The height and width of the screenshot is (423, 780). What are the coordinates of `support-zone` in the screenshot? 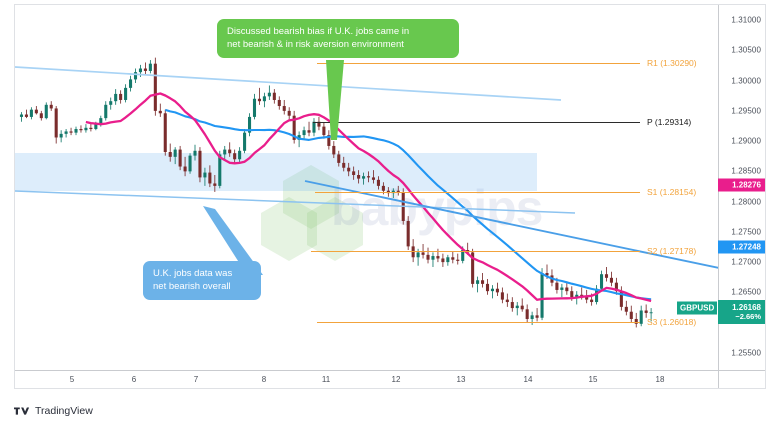 It's located at (276, 172).